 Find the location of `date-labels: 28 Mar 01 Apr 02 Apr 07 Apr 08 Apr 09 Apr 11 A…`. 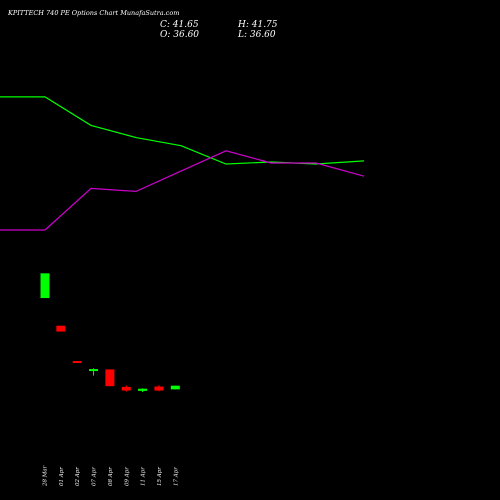

date-labels: 28 Mar 01 Apr 02 Apr 07 Apr 08 Apr 09 Apr 11 A… is located at coordinates (111, 476).